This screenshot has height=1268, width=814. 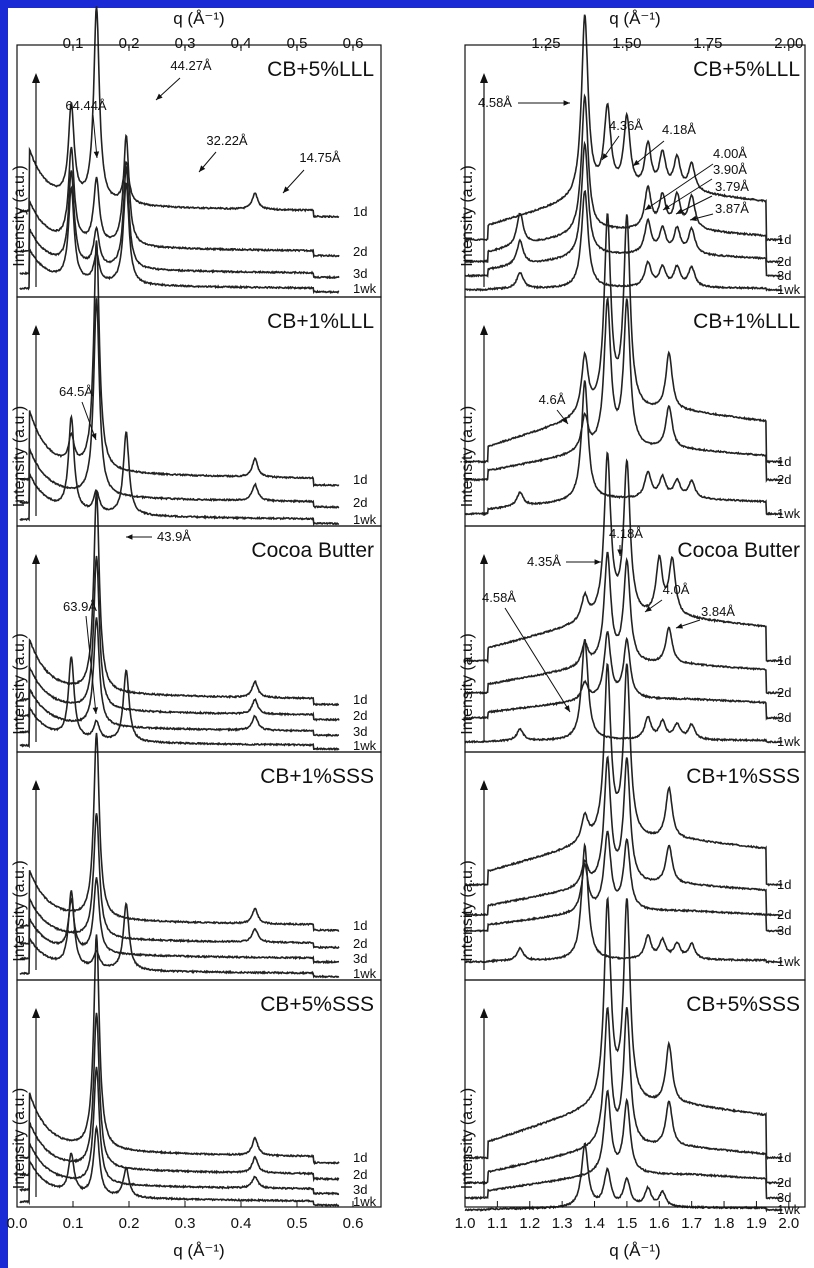 What do you see at coordinates (241, 1223) in the screenshot?
I see `saxs-bottom-tick-label: 0.4` at bounding box center [241, 1223].